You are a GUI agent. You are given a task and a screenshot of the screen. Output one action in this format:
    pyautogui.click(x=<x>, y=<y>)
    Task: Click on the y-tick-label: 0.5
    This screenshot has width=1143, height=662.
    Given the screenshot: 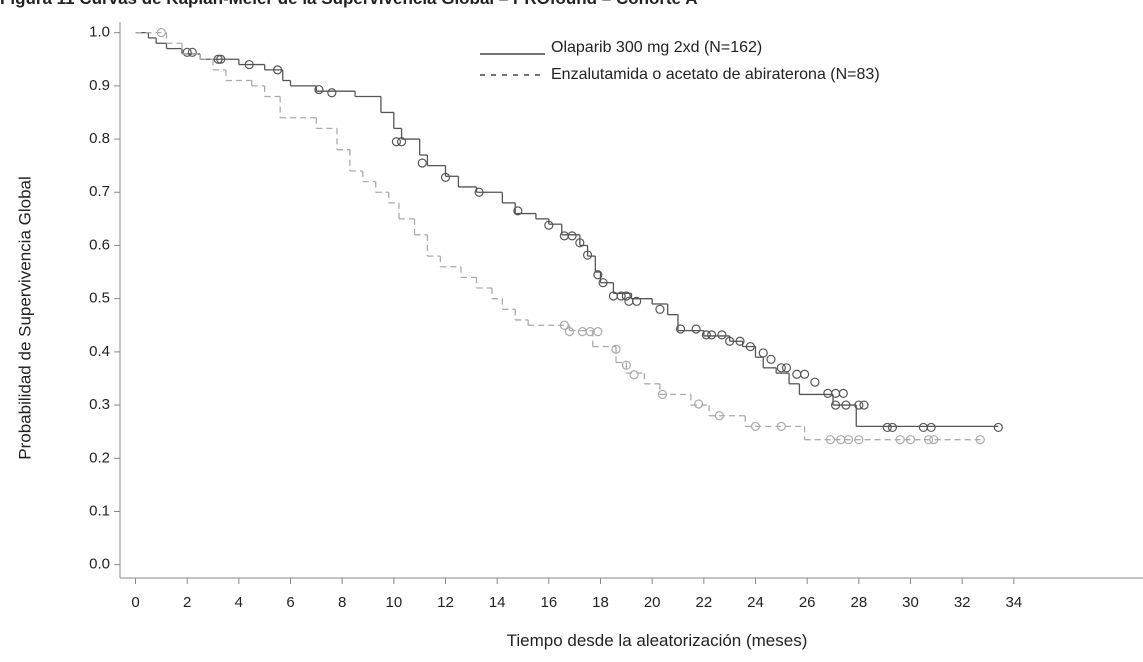 What is the action you would take?
    pyautogui.click(x=99, y=298)
    